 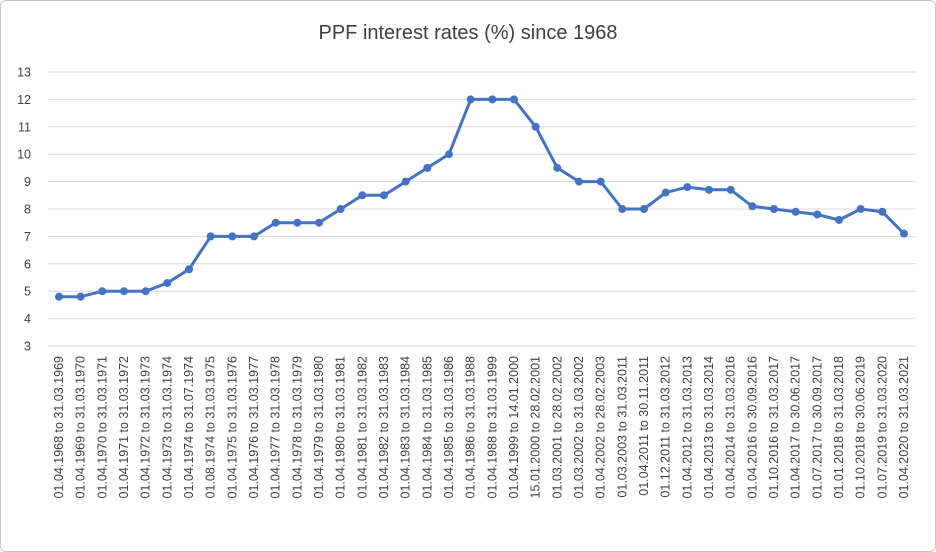 I want to click on x-tick-label: 01.12.2011 to 31.03.2012, so click(x=666, y=427).